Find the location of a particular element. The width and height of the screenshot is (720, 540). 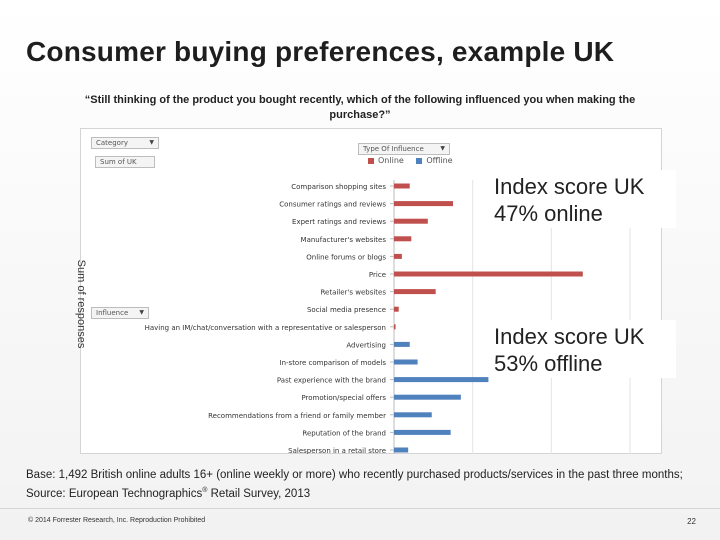

footer-divider is located at coordinates (360, 508).